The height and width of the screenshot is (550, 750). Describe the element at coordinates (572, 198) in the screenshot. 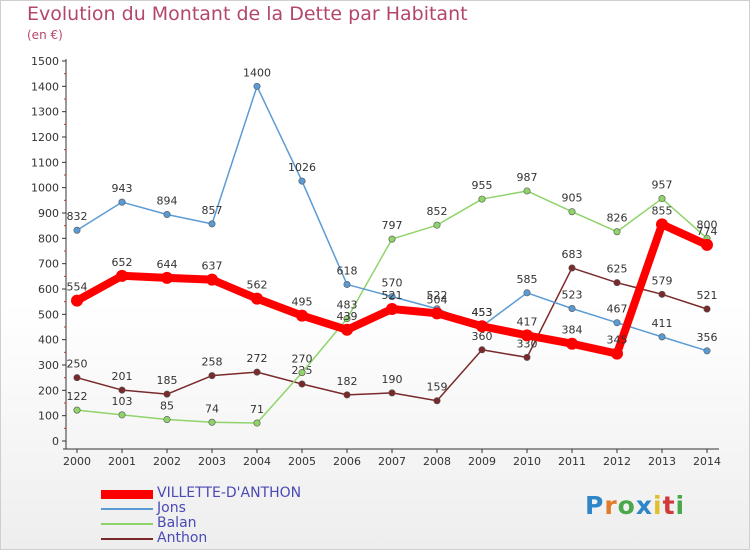

I see `data-label-balan: 905` at that location.